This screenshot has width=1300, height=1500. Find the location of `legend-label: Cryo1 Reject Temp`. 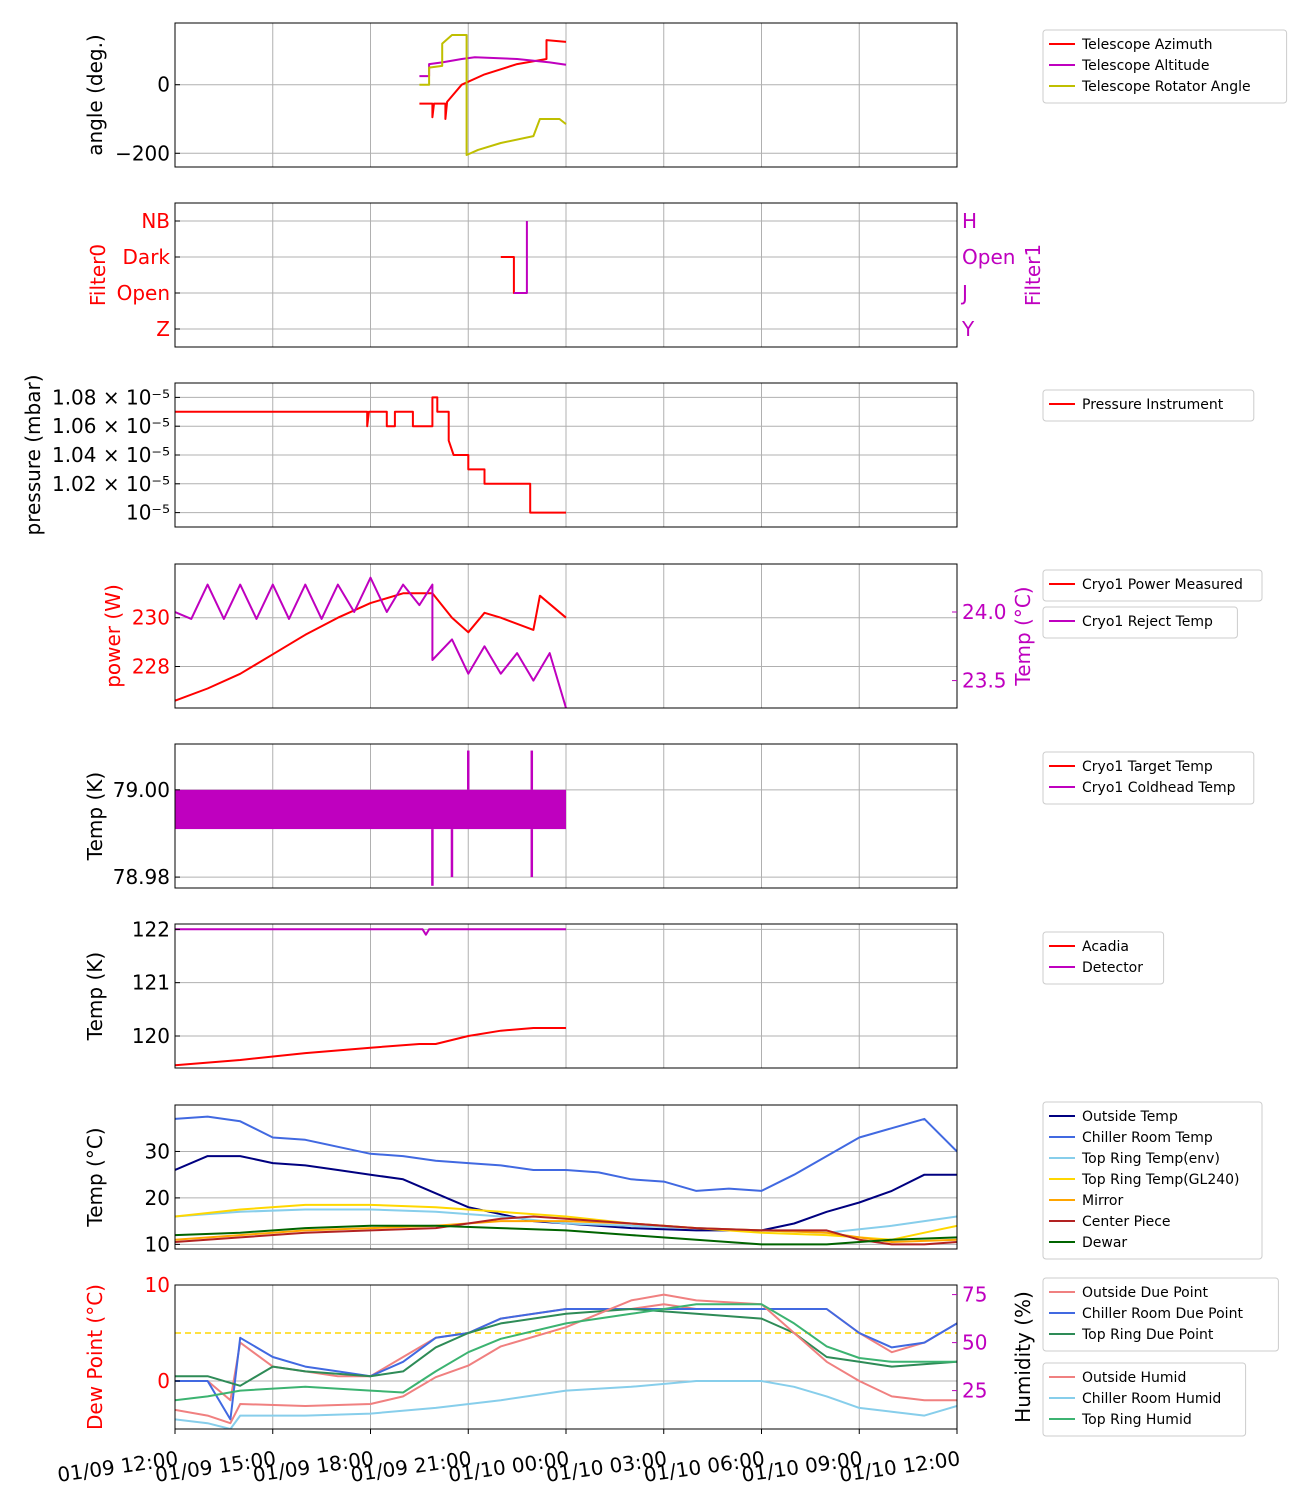

legend-label: Cryo1 Reject Temp is located at coordinates (1147, 622).